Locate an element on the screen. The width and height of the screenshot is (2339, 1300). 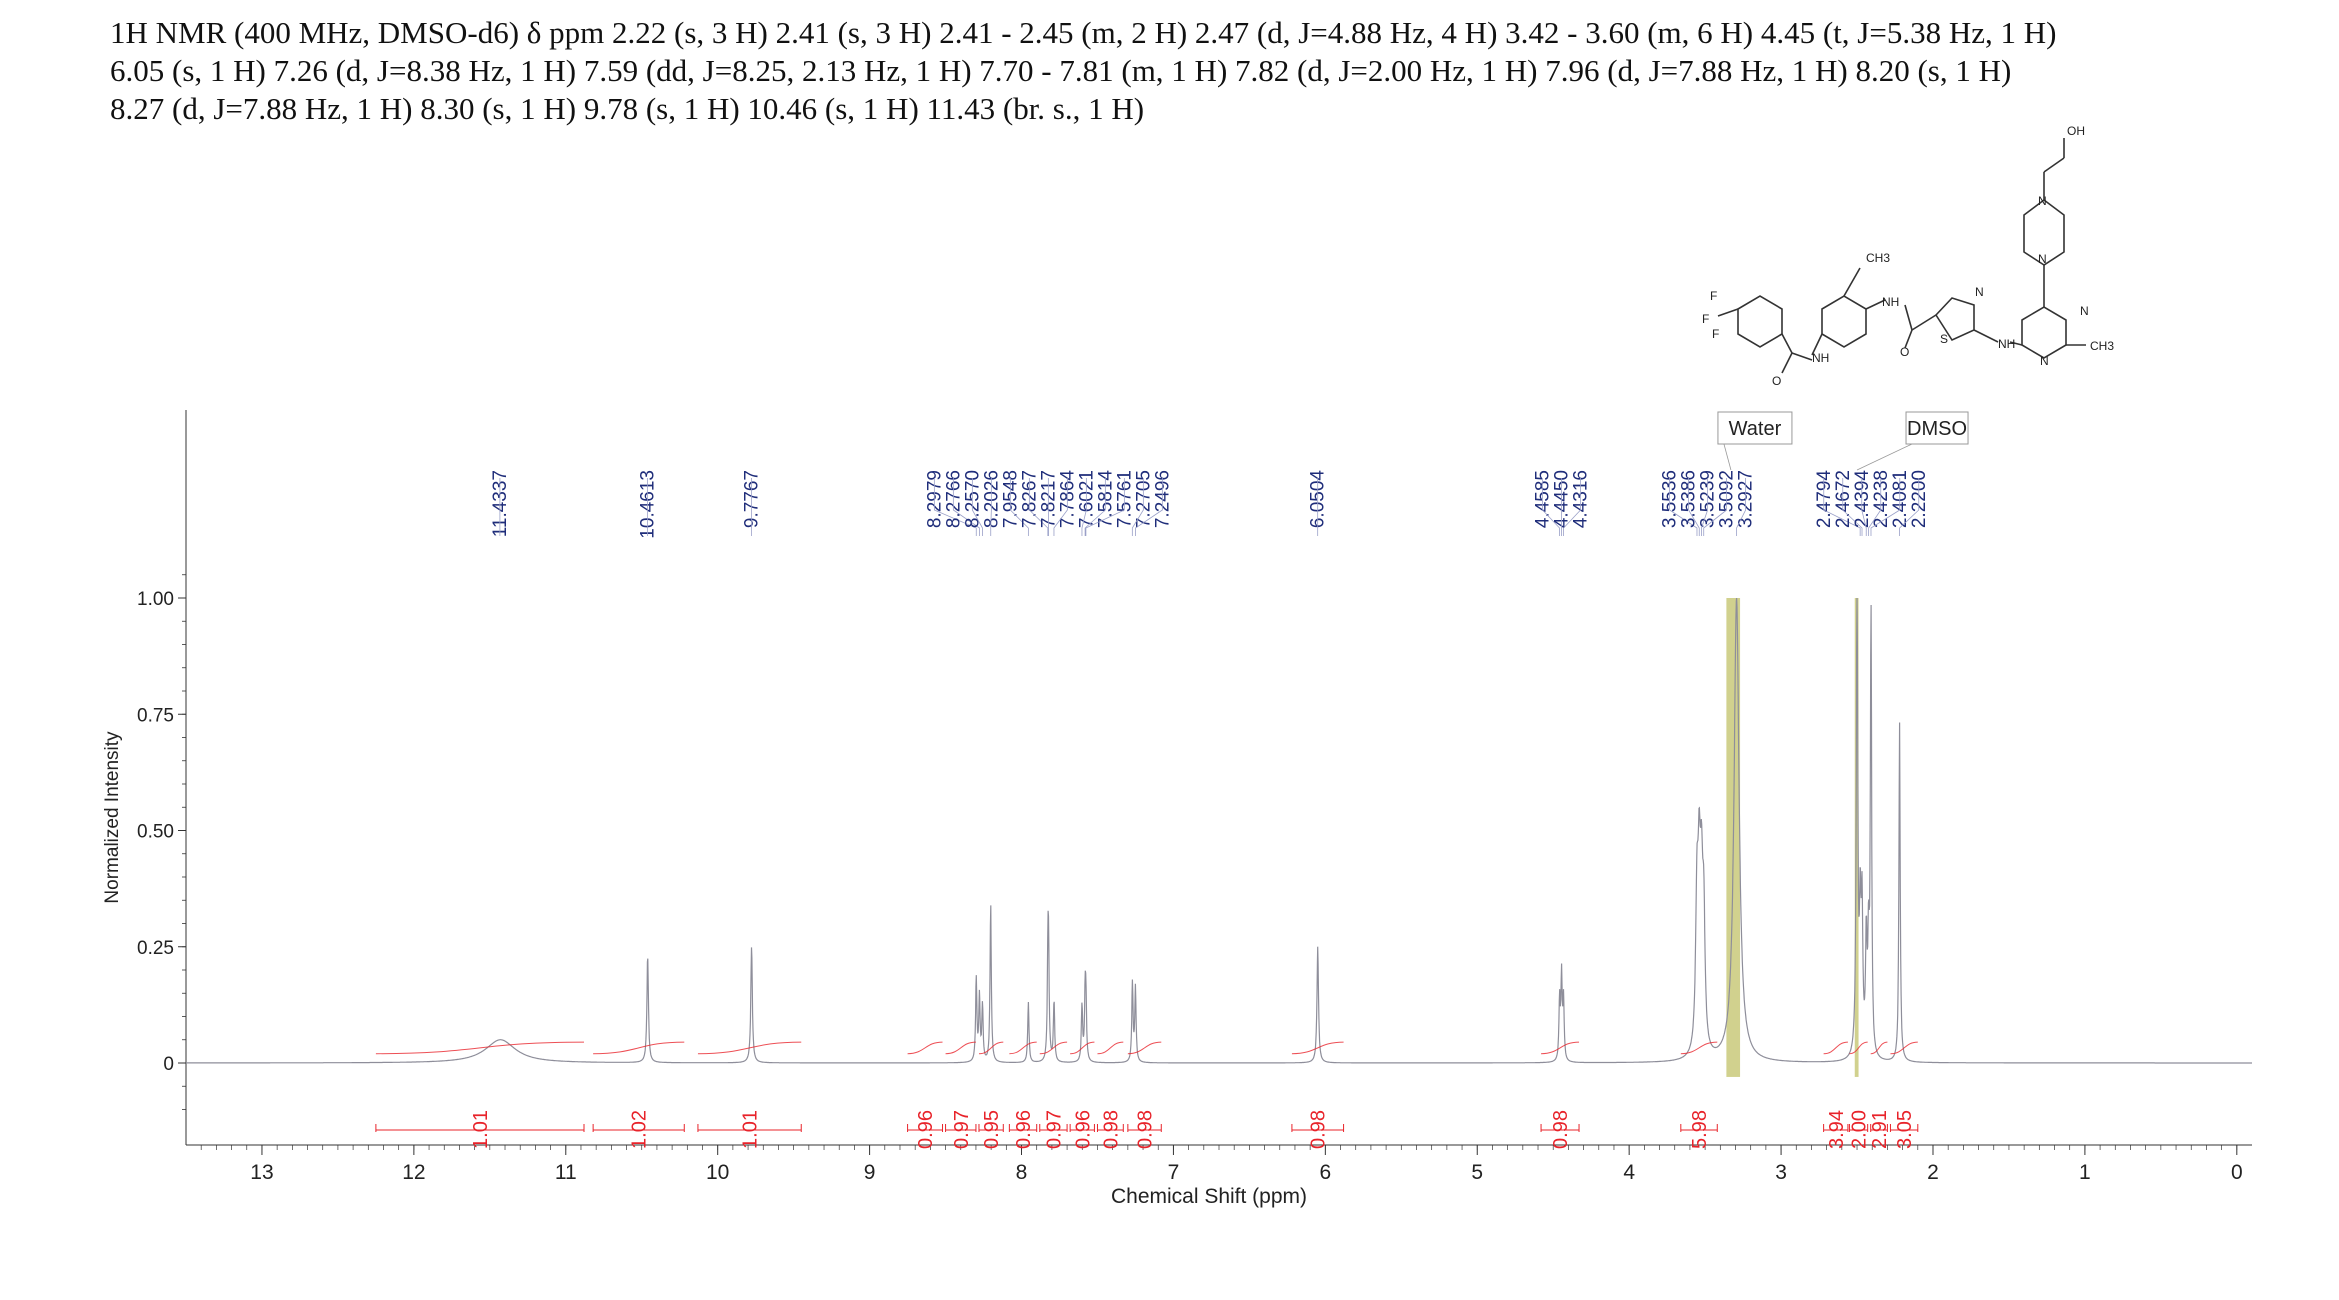
integral-value: 1.01 is located at coordinates (751, 1129).